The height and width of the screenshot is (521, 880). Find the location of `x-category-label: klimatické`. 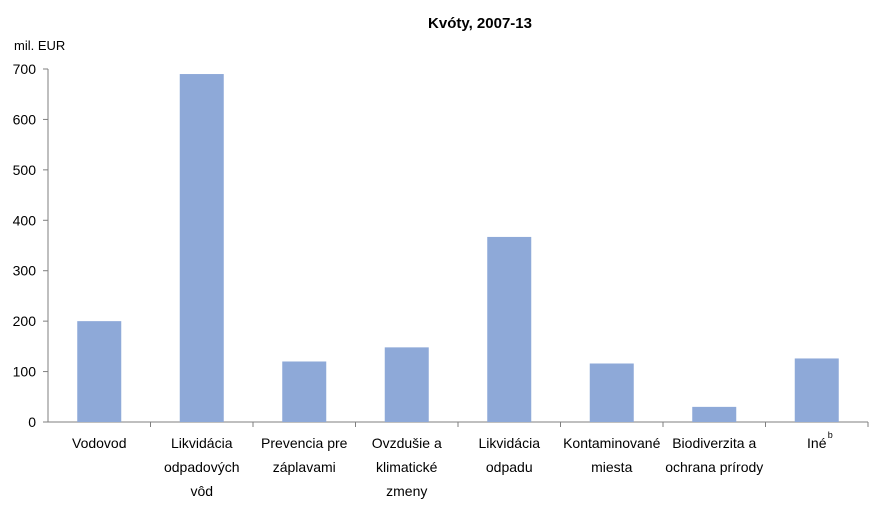

x-category-label: klimatické is located at coordinates (407, 467).